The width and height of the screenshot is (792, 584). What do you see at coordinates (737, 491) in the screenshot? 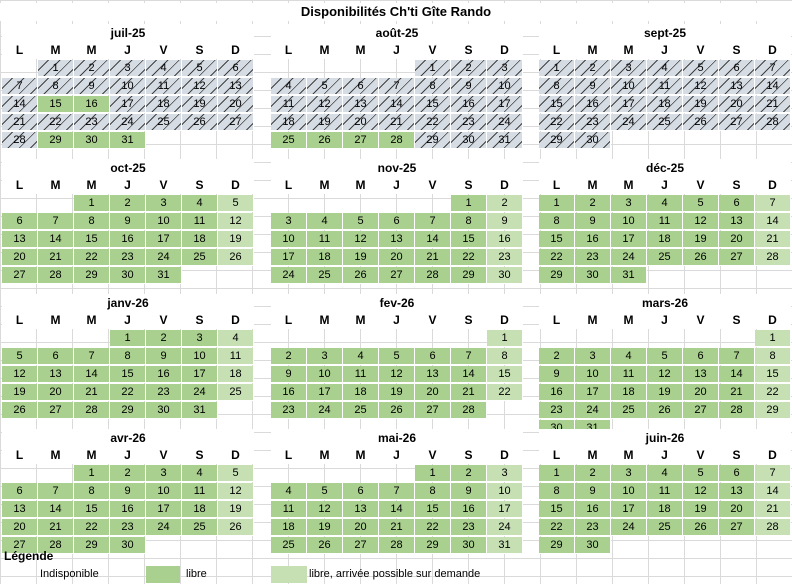
I see `day-cell: 13` at bounding box center [737, 491].